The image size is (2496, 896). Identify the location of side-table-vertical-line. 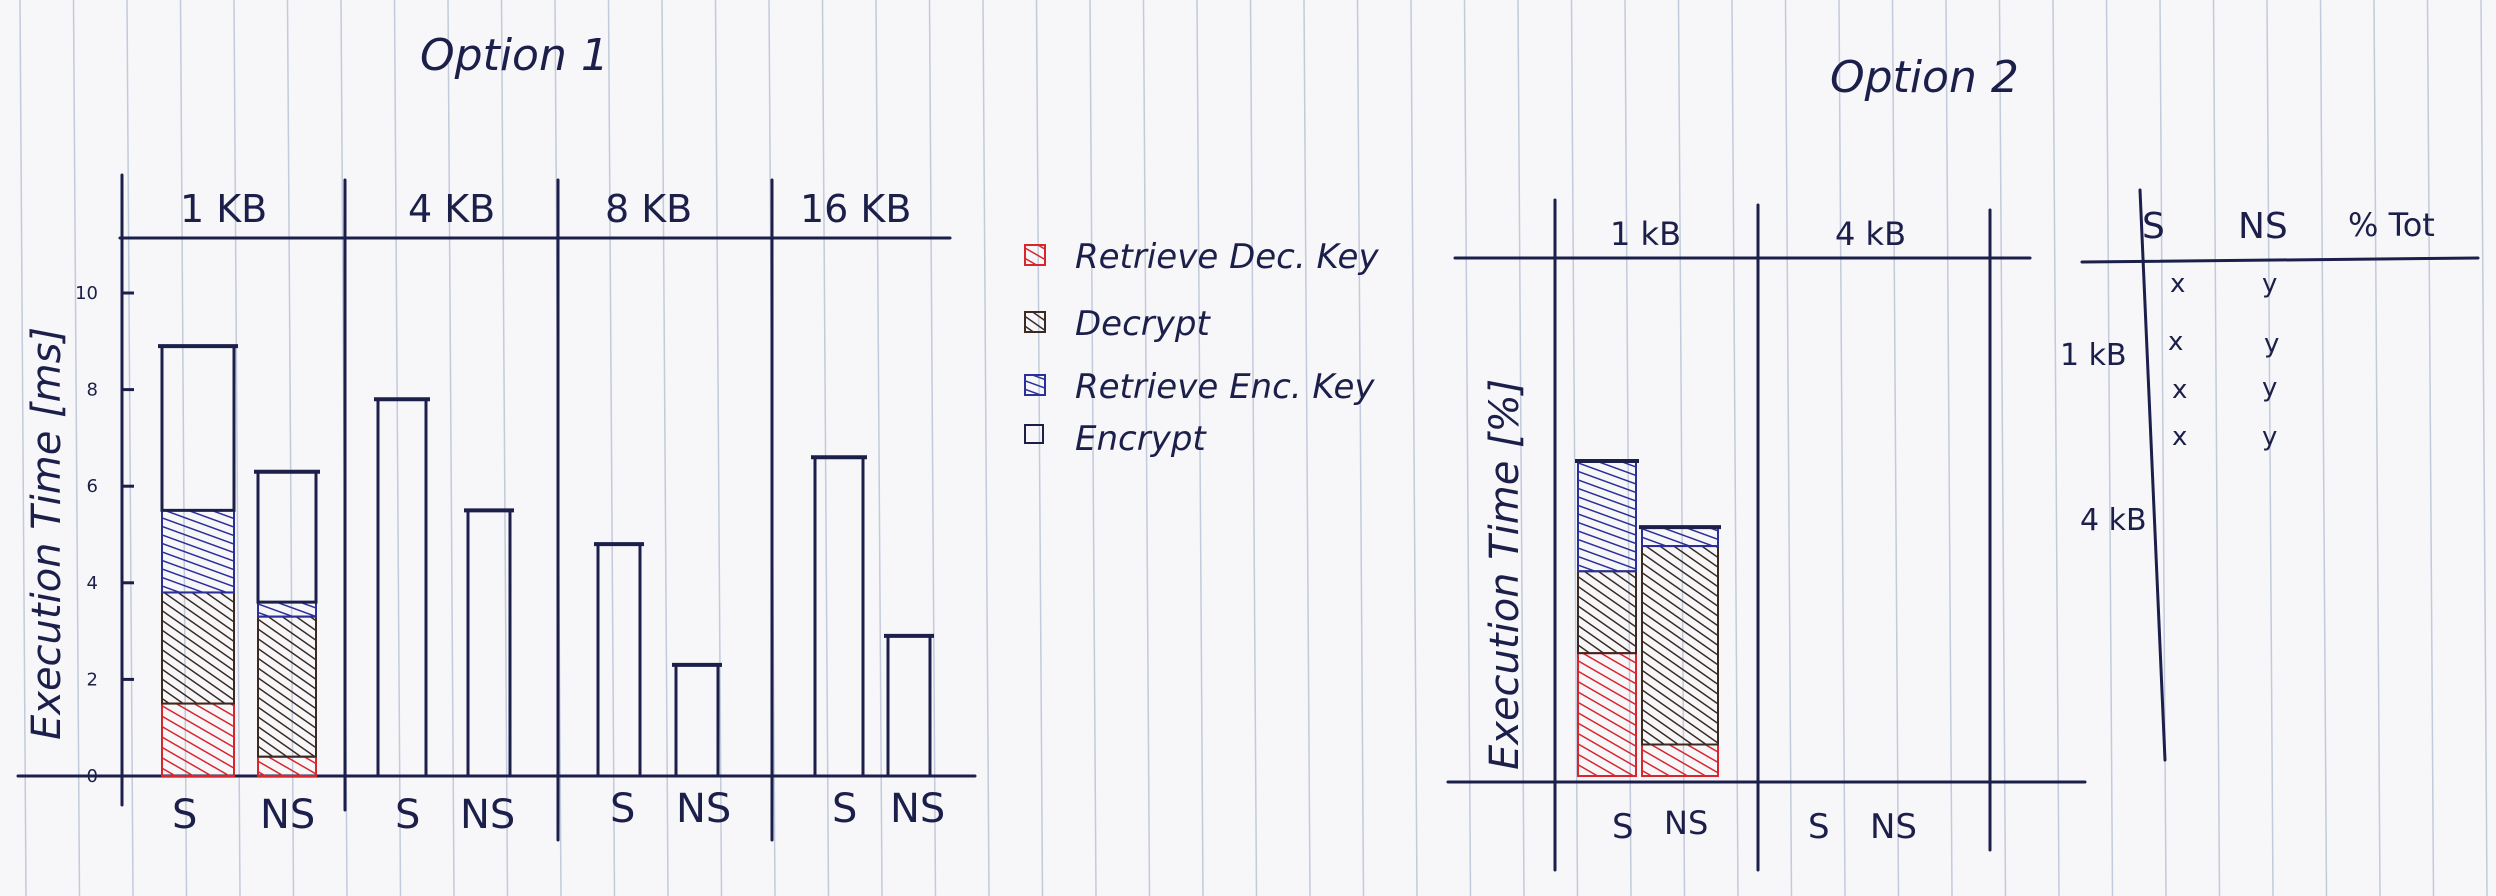
(2152, 475).